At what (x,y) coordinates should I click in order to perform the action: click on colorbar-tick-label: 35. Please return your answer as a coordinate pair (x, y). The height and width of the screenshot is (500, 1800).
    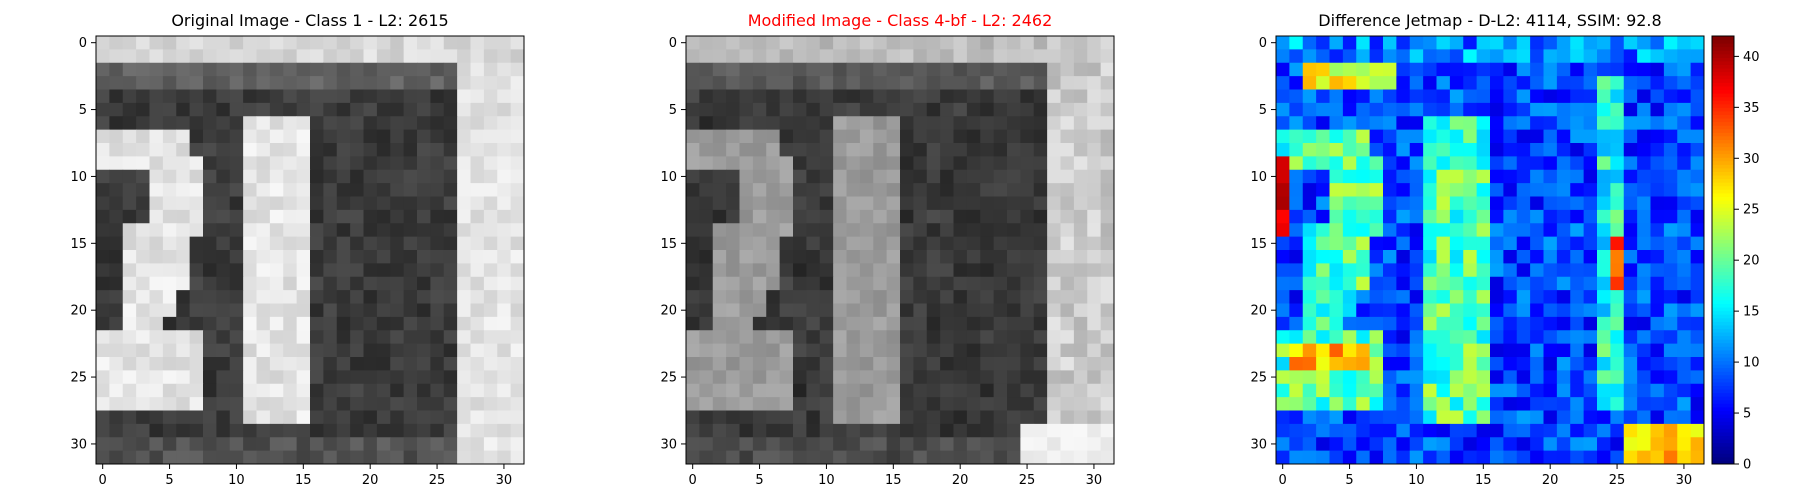
    Looking at the image, I should click on (1751, 108).